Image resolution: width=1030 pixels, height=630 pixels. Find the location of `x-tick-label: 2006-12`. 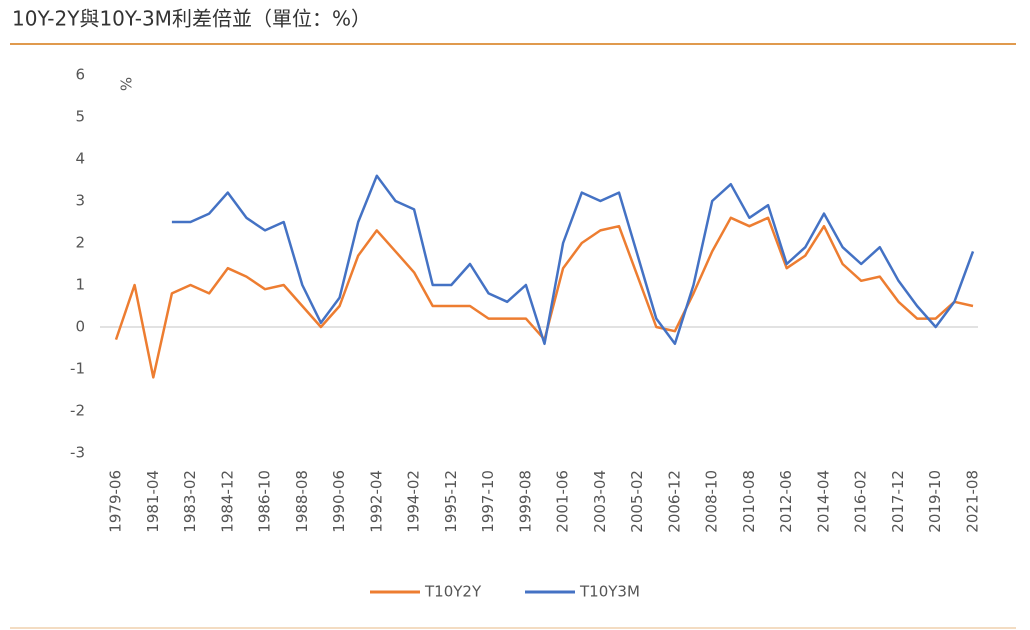

x-tick-label: 2006-12 is located at coordinates (674, 501).